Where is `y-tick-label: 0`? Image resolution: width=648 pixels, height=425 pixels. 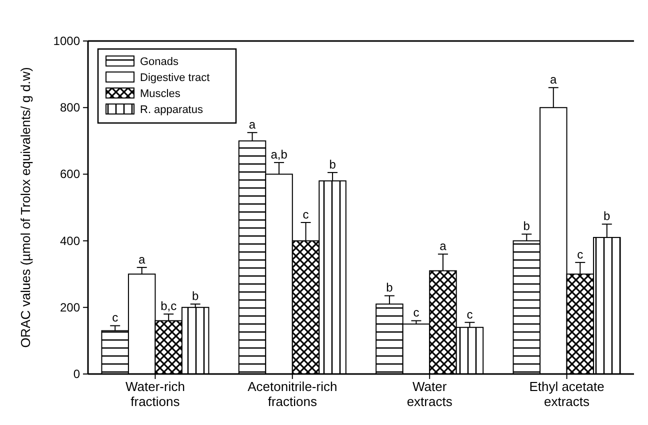
y-tick-label: 0 is located at coordinates (76, 374).